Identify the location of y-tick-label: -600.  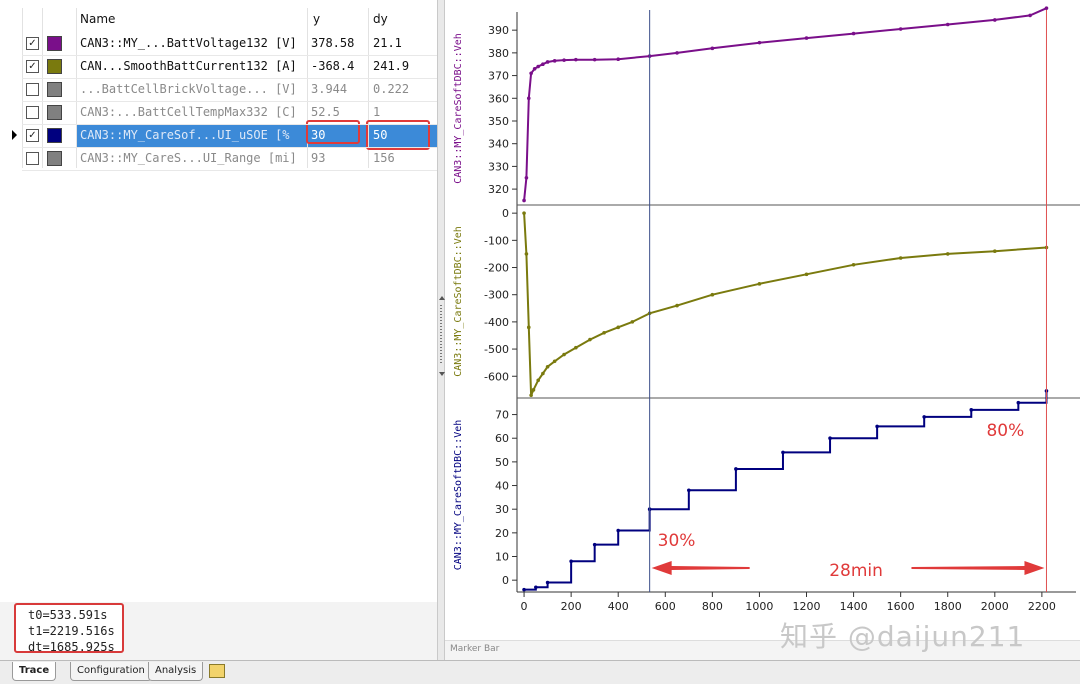
(496, 376).